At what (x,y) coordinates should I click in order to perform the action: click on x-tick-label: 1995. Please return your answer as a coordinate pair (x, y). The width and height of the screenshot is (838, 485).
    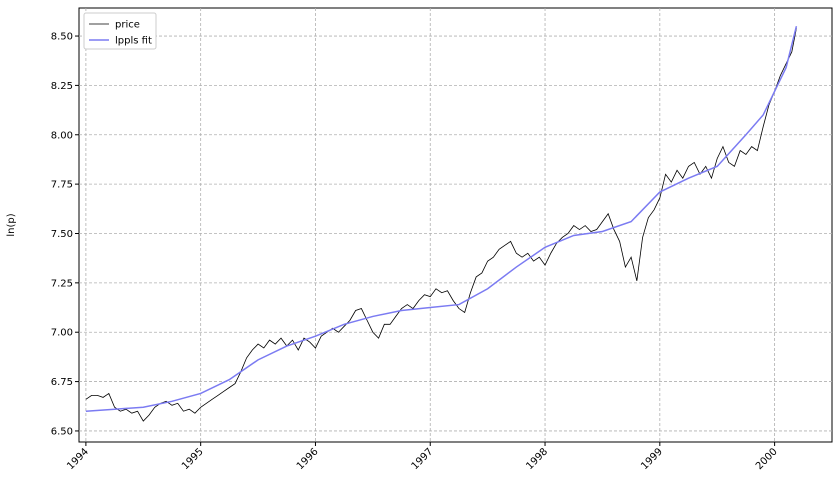
    Looking at the image, I should click on (193, 459).